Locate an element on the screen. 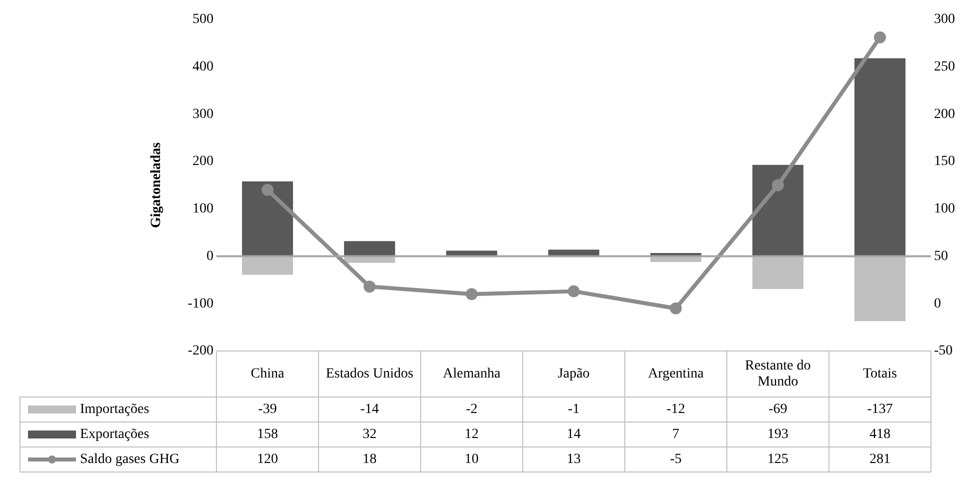  y-tick-label: 200 is located at coordinates (203, 162).